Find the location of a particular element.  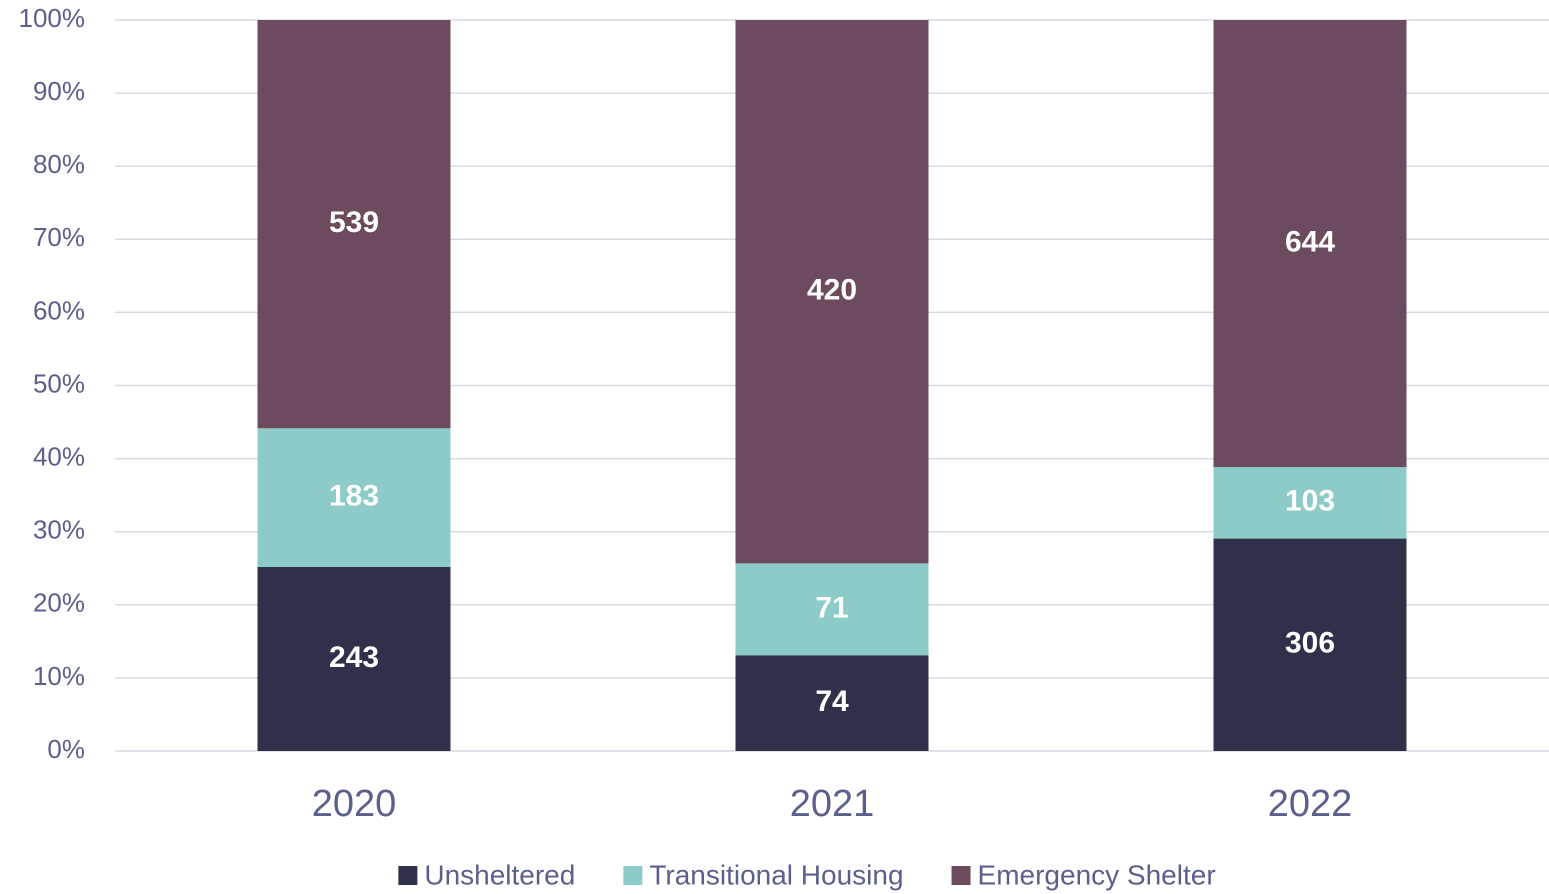

y-tick-label: 80% is located at coordinates (59, 164).